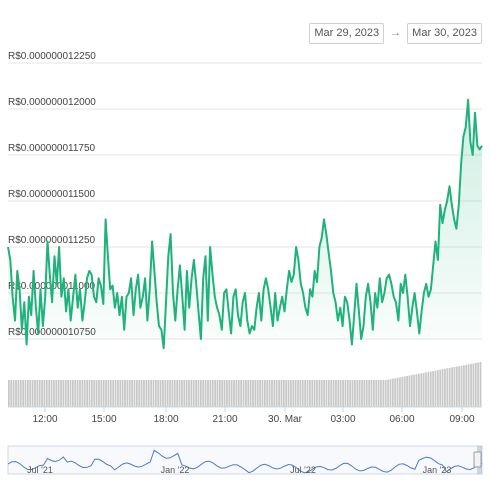 This screenshot has width=490, height=490. What do you see at coordinates (175, 470) in the screenshot?
I see `navigator-tick-label: Jan '22` at bounding box center [175, 470].